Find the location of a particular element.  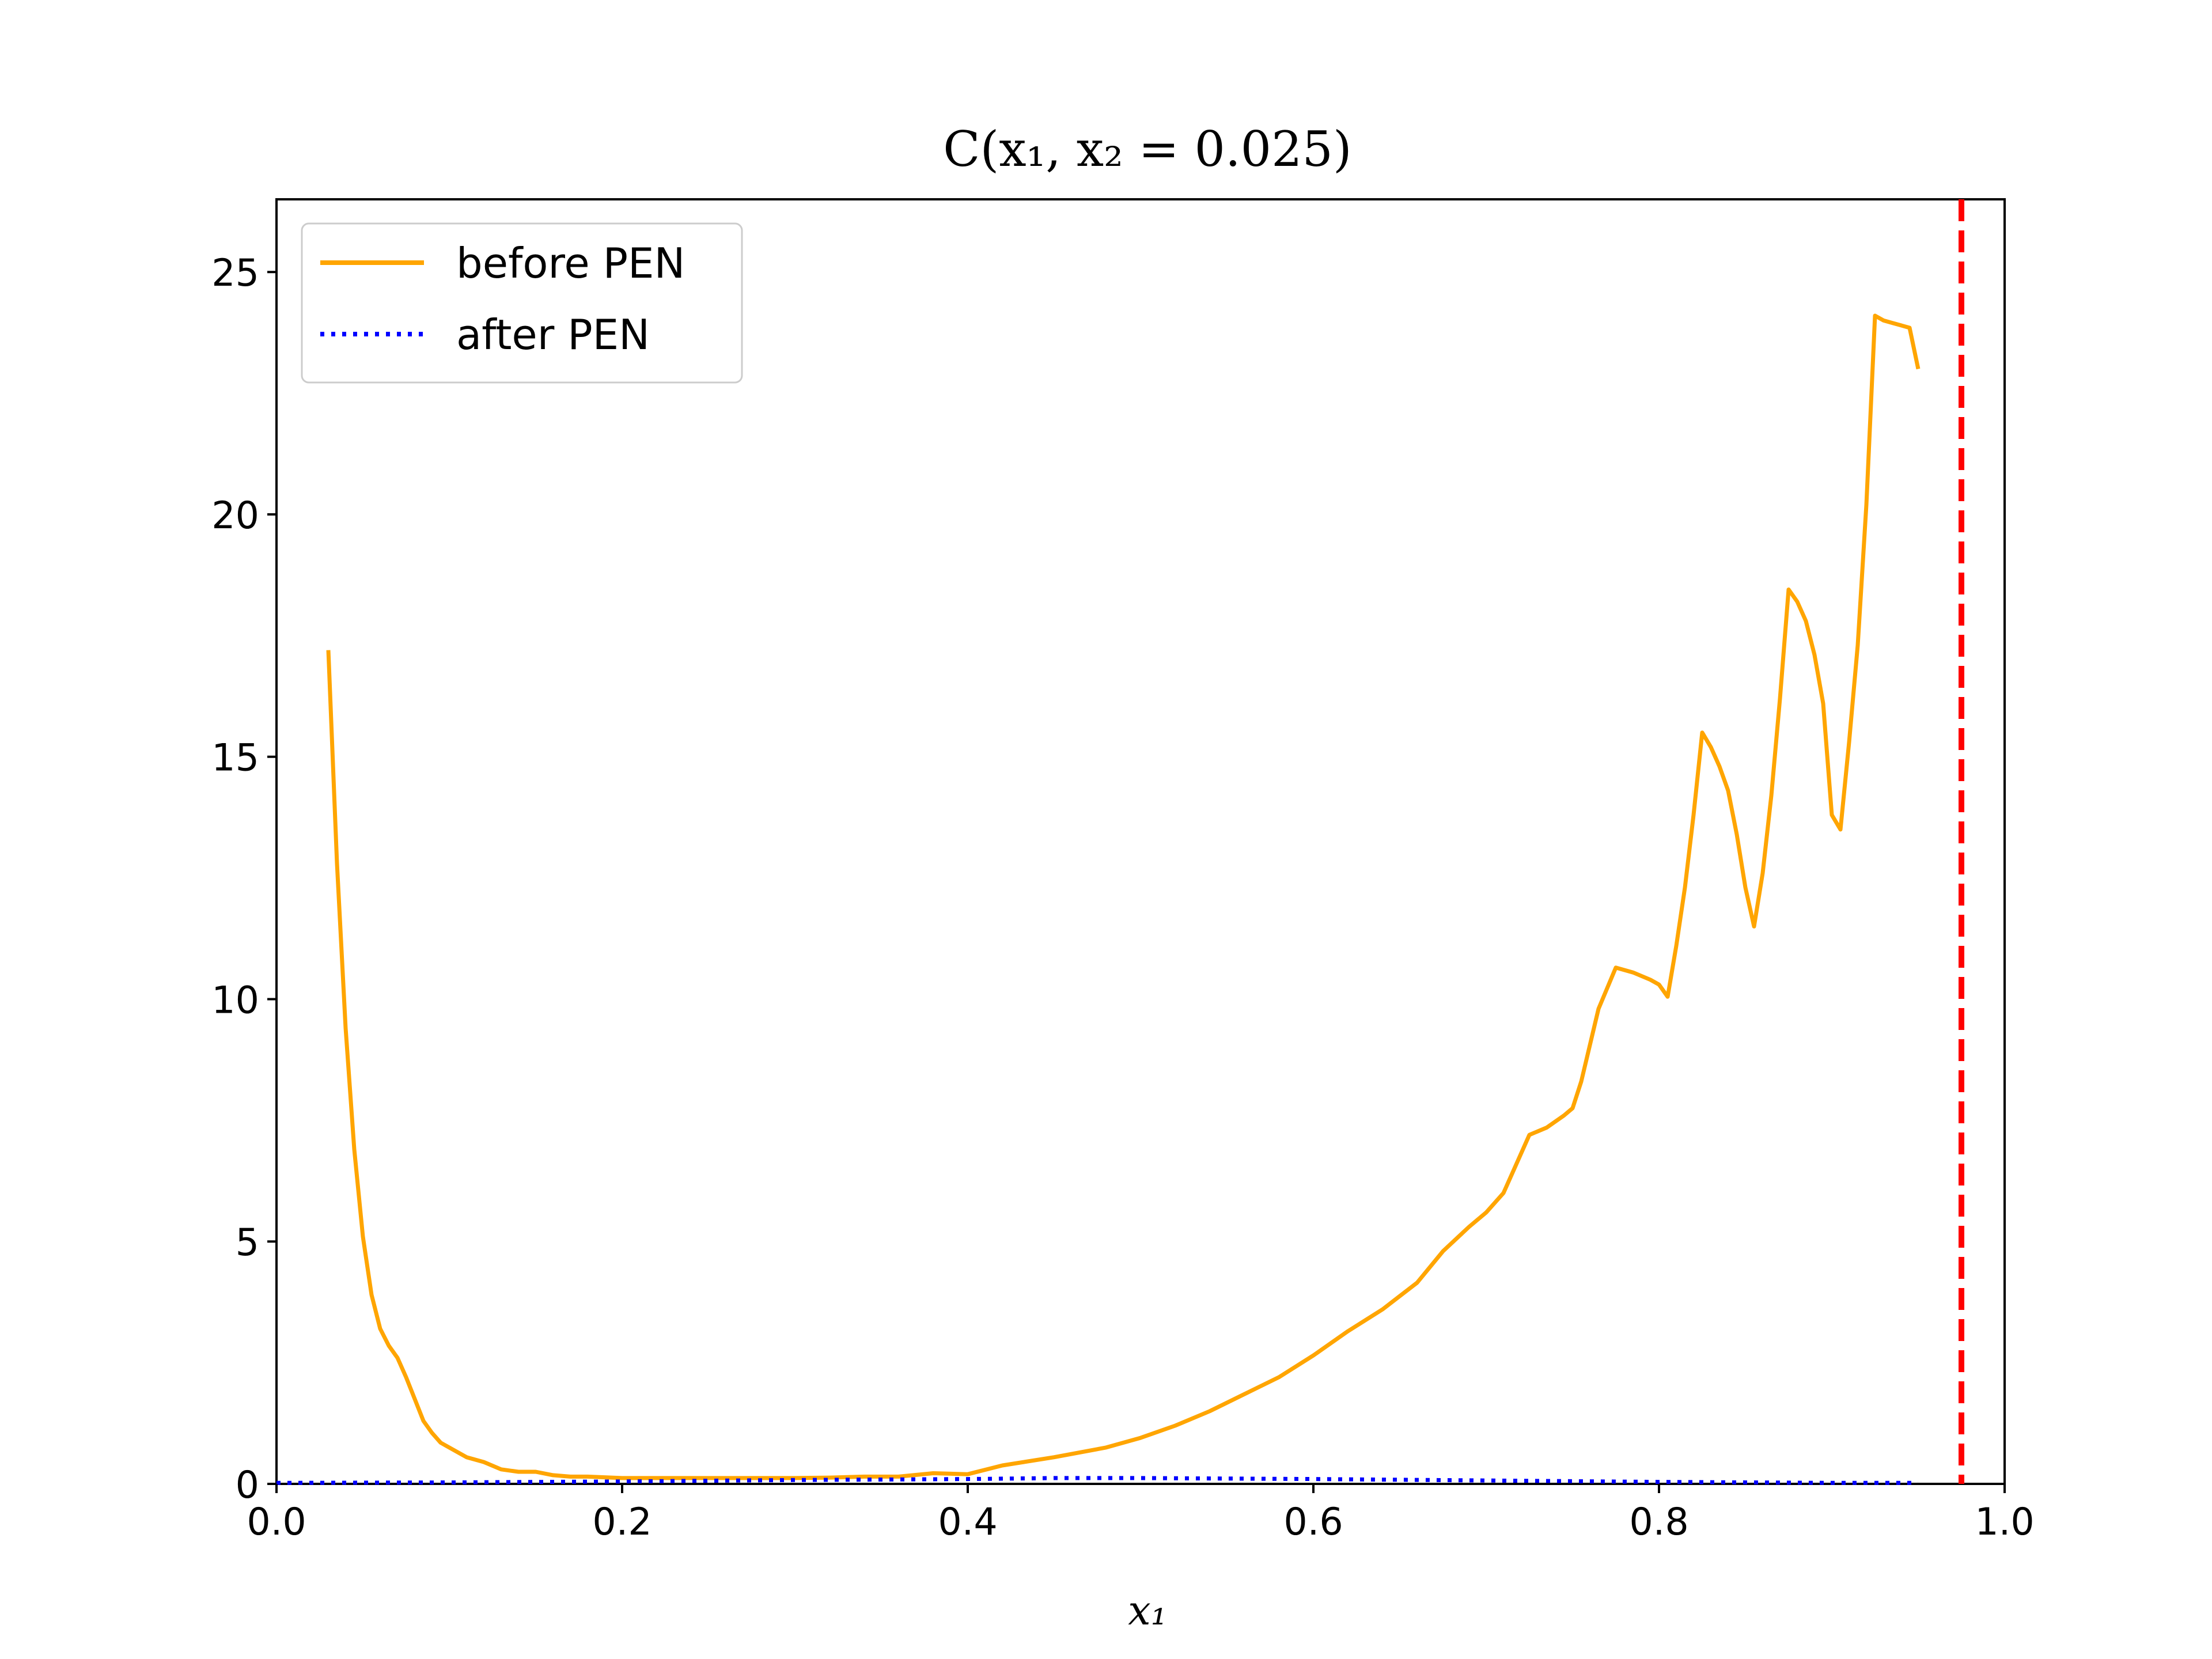

legend-label-before-pen: before PEN is located at coordinates (570, 263).